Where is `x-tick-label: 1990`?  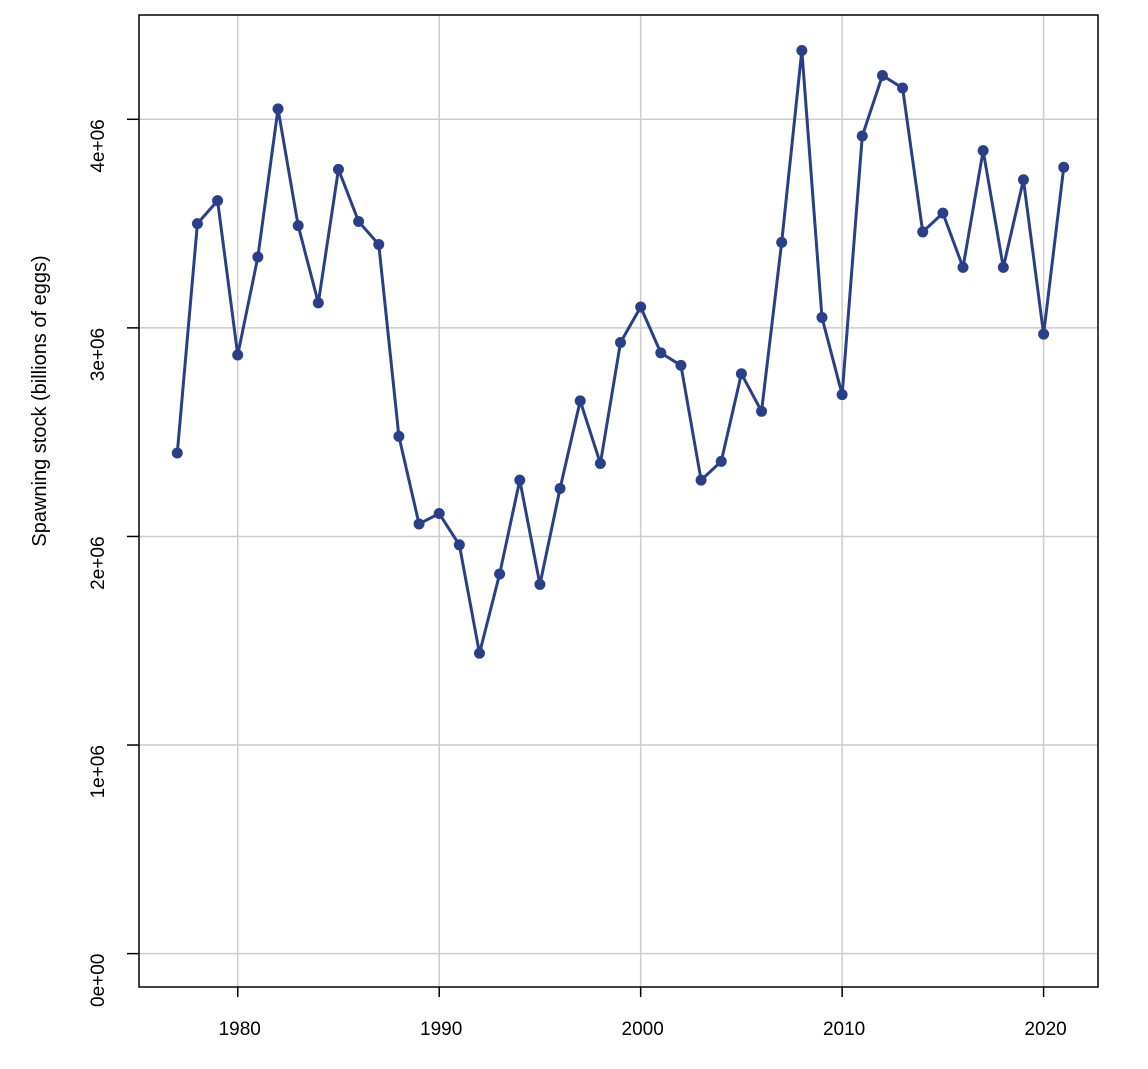 x-tick-label: 1990 is located at coordinates (441, 1029).